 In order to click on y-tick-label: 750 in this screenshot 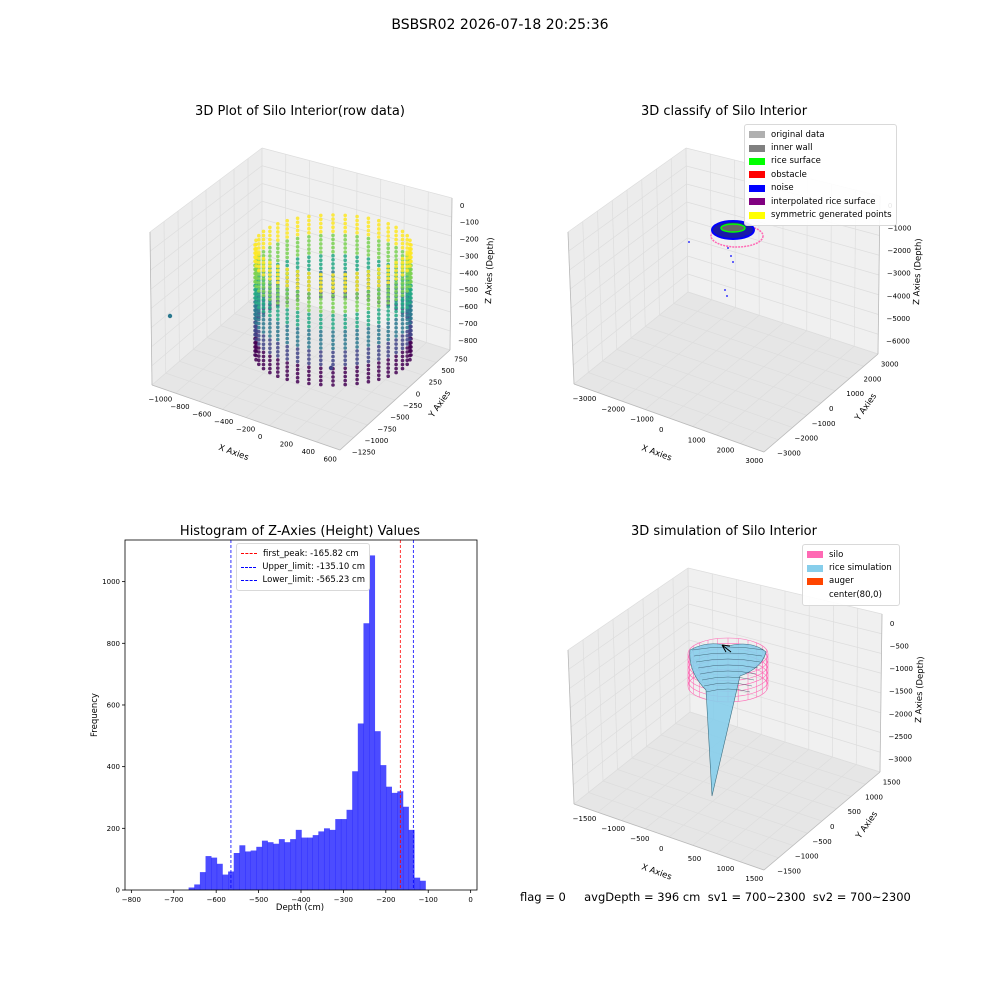, I will do `click(460, 359)`.